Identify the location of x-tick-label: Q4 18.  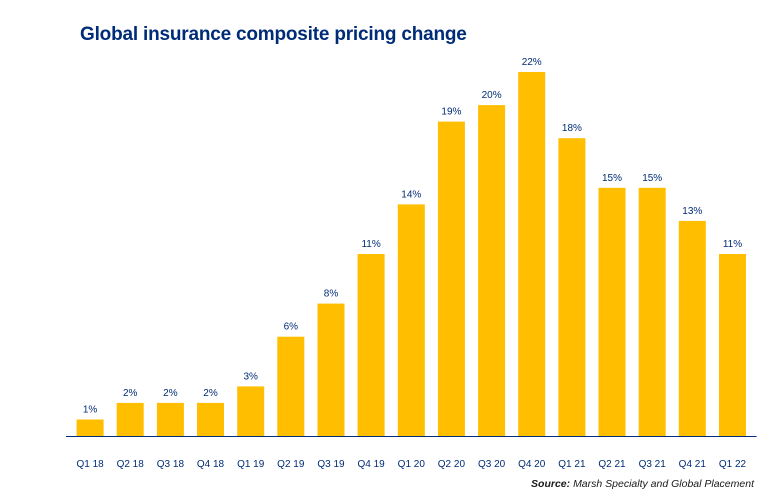
(211, 464).